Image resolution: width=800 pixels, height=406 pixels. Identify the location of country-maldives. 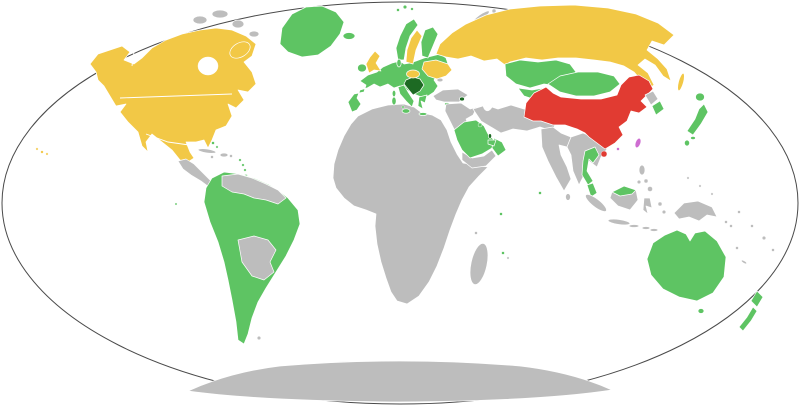
(540, 193).